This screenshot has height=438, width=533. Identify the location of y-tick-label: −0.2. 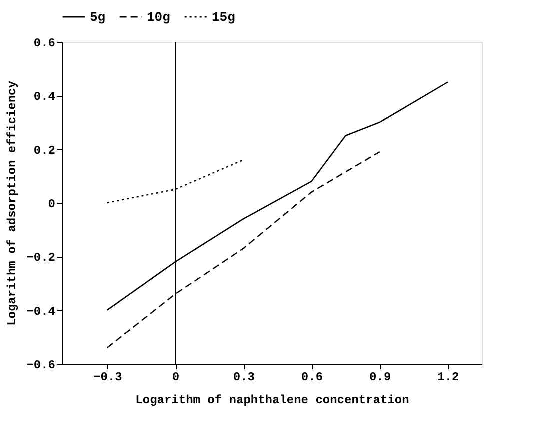
(41, 258).